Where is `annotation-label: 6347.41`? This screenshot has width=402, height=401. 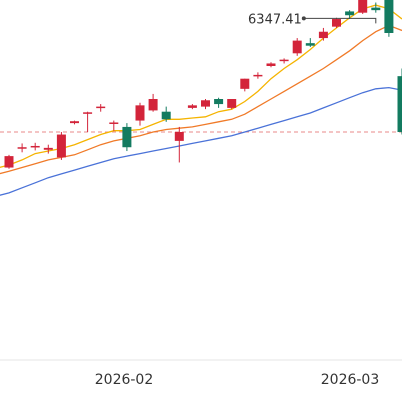
annotation-label: 6347.41 is located at coordinates (275, 19).